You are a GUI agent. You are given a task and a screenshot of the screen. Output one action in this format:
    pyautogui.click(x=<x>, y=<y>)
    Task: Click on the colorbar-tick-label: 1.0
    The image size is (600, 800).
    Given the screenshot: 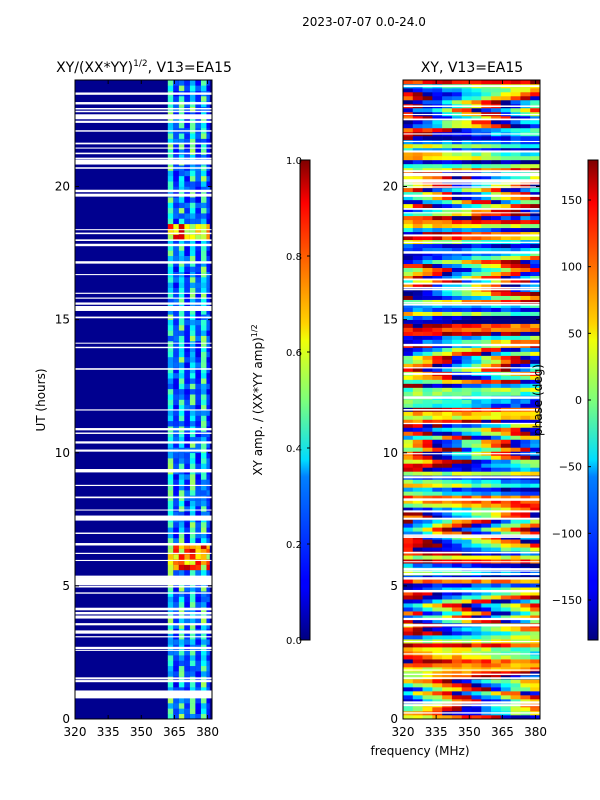 What is the action you would take?
    pyautogui.click(x=294, y=161)
    